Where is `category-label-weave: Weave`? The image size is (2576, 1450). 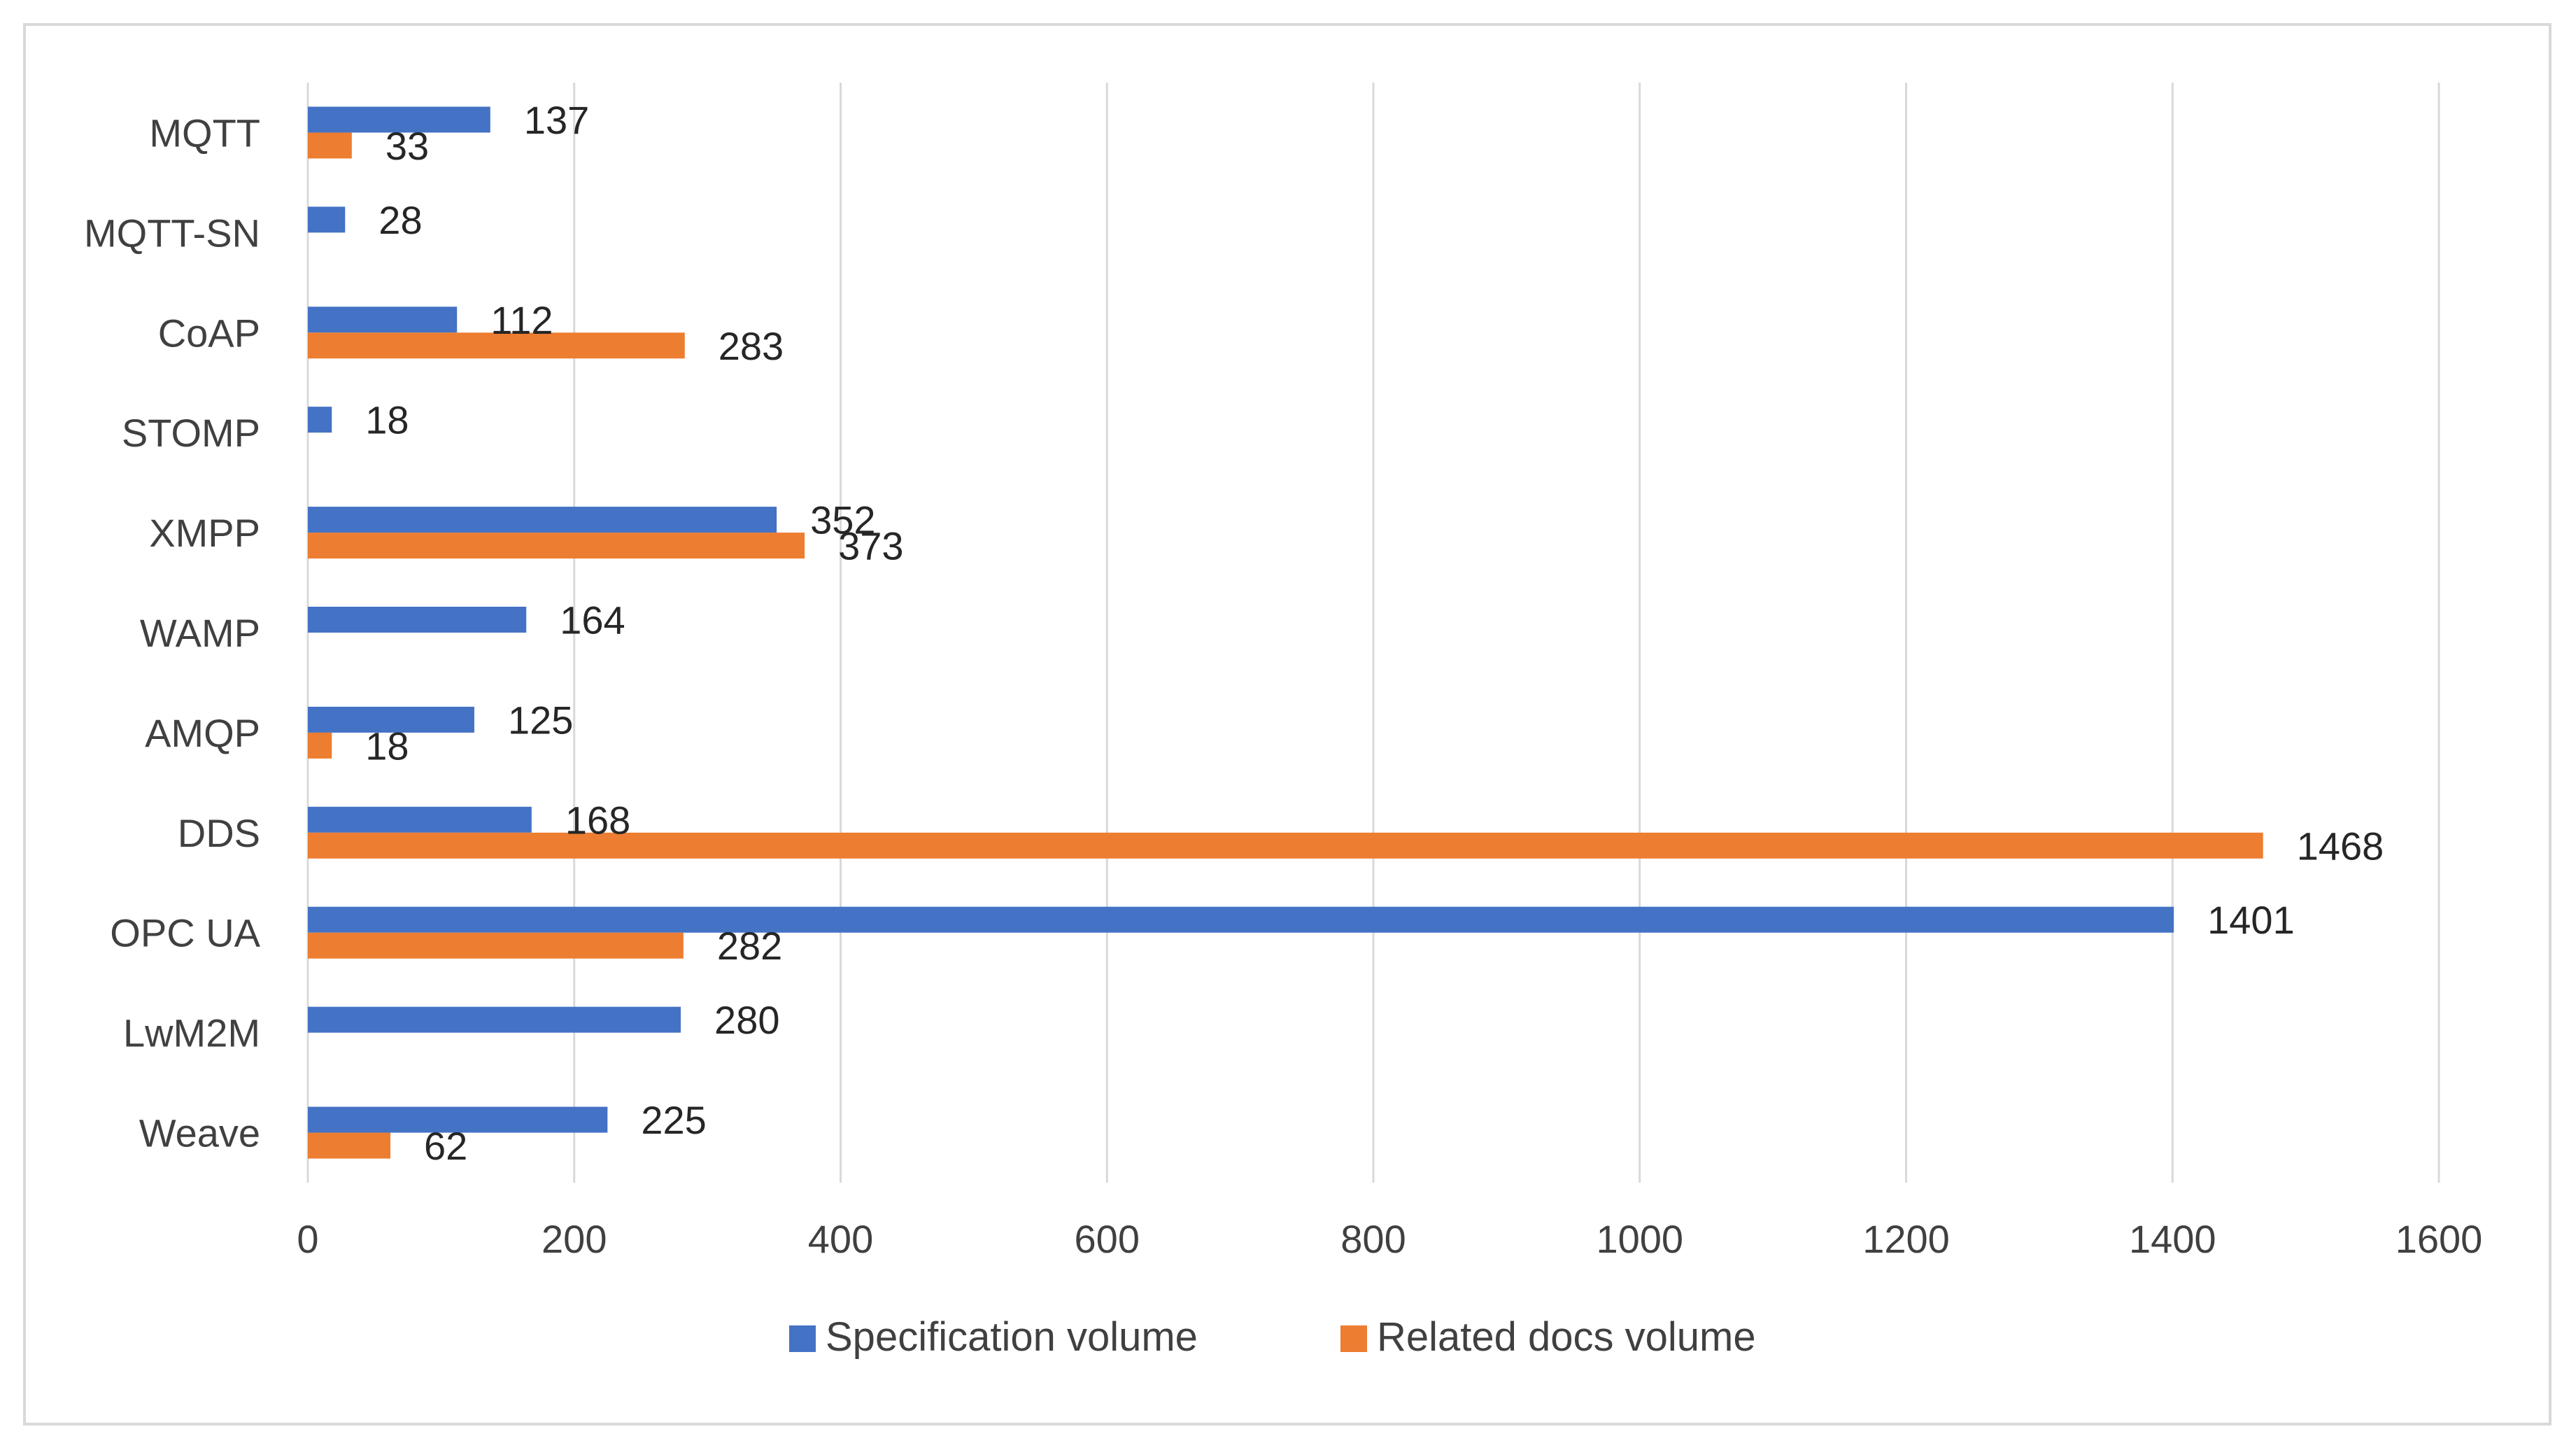 category-label-weave: Weave is located at coordinates (199, 1133).